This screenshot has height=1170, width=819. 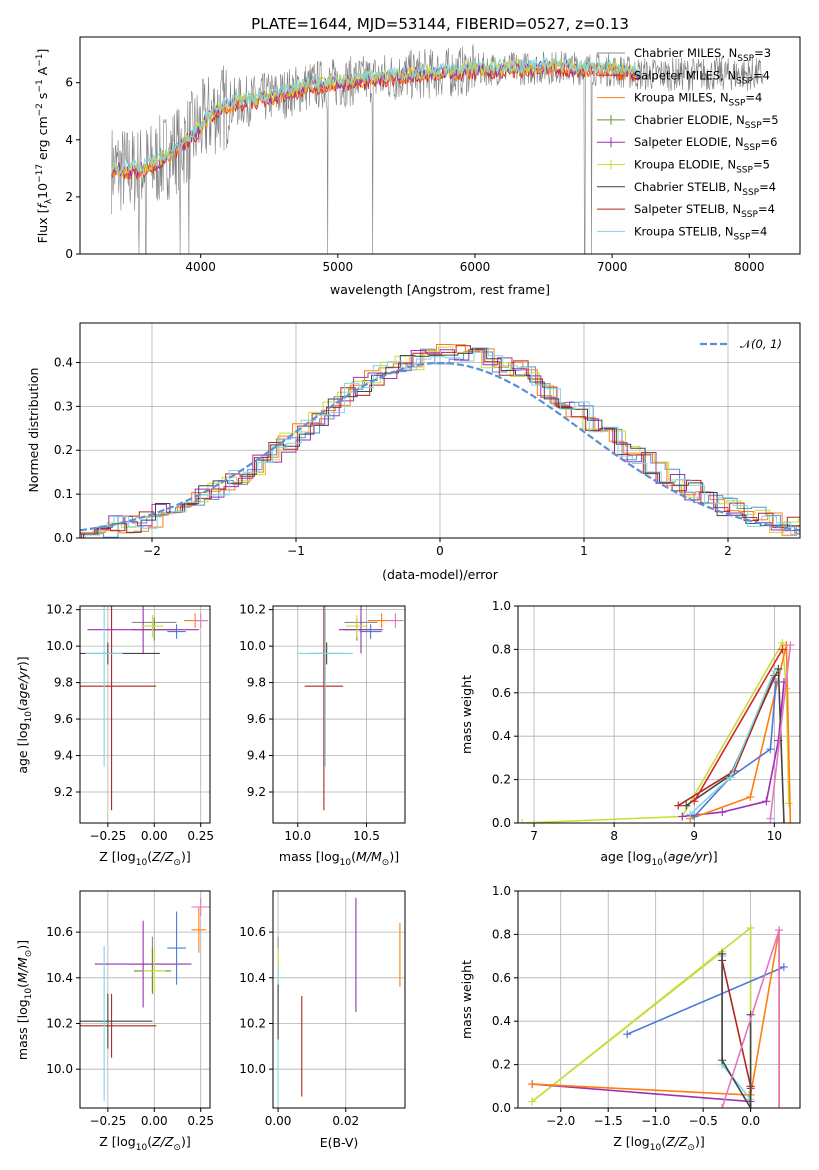 What do you see at coordinates (703, 1121) in the screenshot?
I see `x-tick-label: −0.5` at bounding box center [703, 1121].